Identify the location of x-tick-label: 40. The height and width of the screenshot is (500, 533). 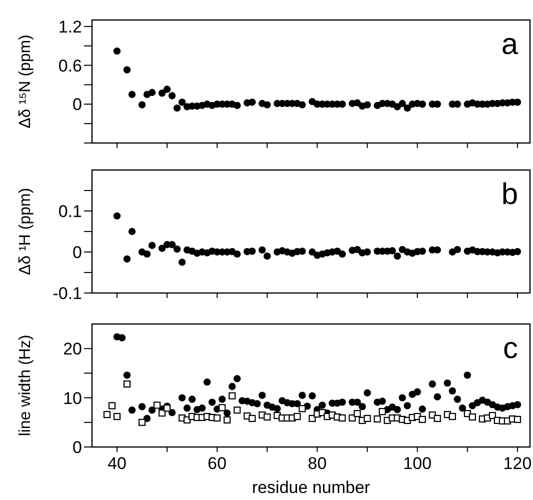
(117, 463).